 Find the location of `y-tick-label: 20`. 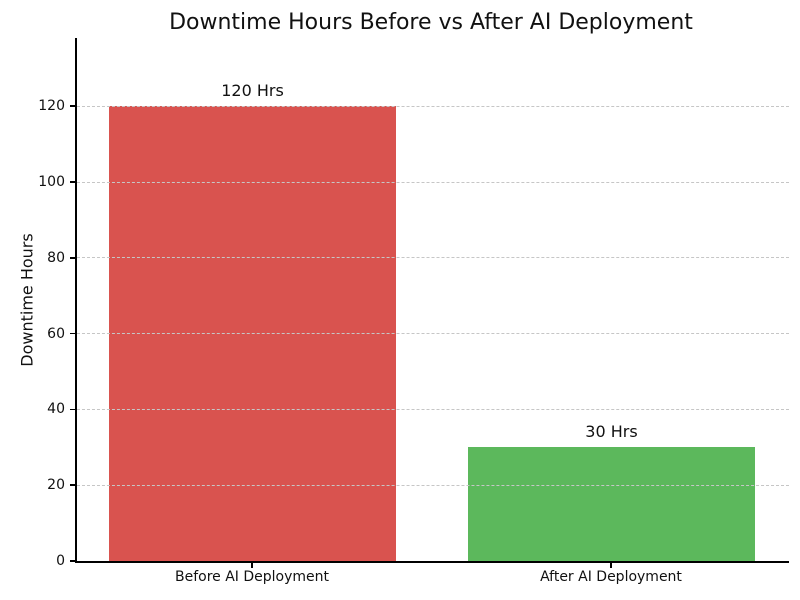

y-tick-label: 20 is located at coordinates (56, 485).